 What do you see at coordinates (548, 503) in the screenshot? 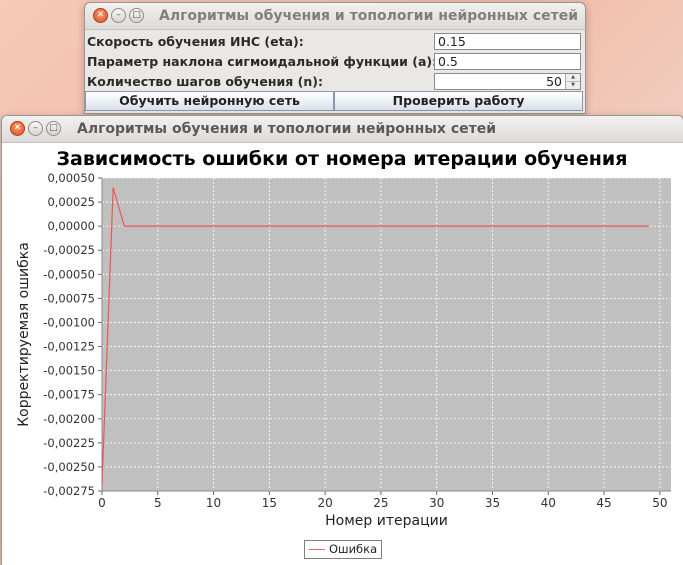
I see `x-tick-label: 40` at bounding box center [548, 503].